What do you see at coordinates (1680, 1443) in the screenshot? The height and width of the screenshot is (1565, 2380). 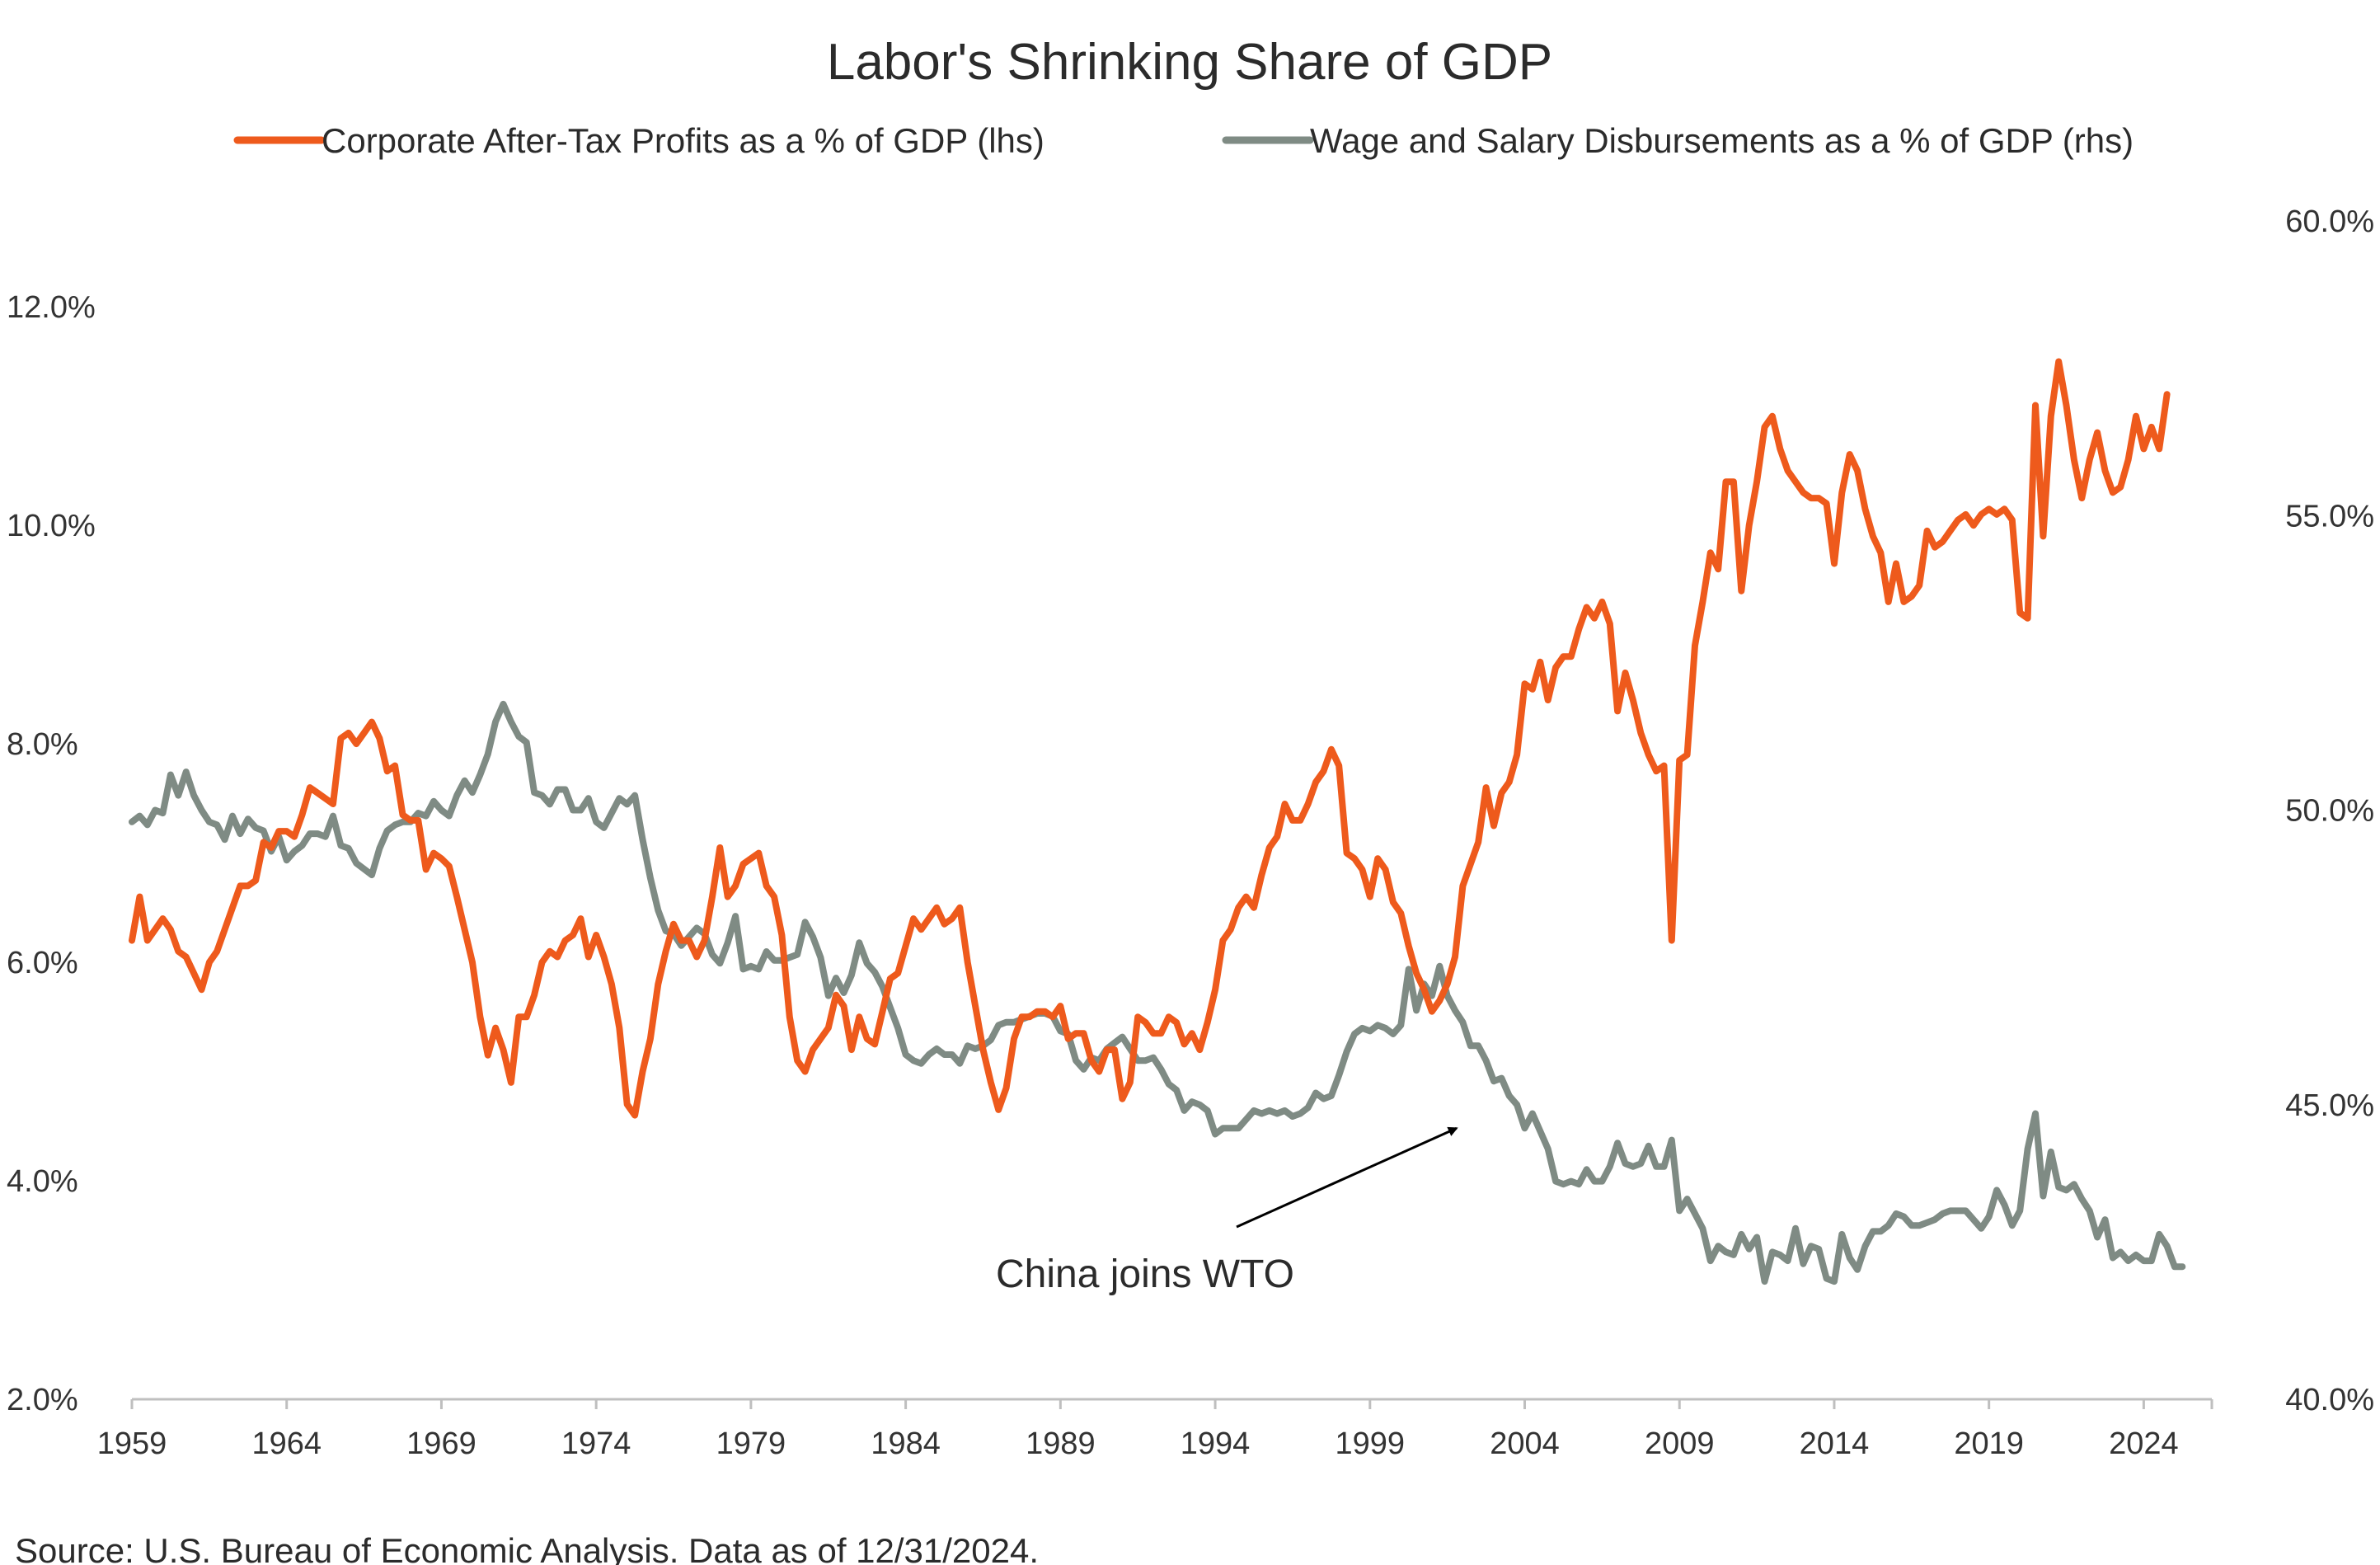 I see `x-tick-label: 2009` at bounding box center [1680, 1443].